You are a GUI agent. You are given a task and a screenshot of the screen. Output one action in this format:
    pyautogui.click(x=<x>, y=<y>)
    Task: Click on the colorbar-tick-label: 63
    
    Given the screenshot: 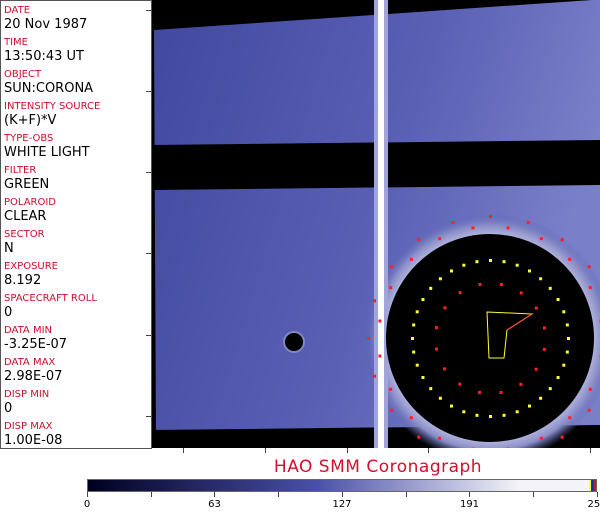 What is the action you would take?
    pyautogui.click(x=214, y=504)
    